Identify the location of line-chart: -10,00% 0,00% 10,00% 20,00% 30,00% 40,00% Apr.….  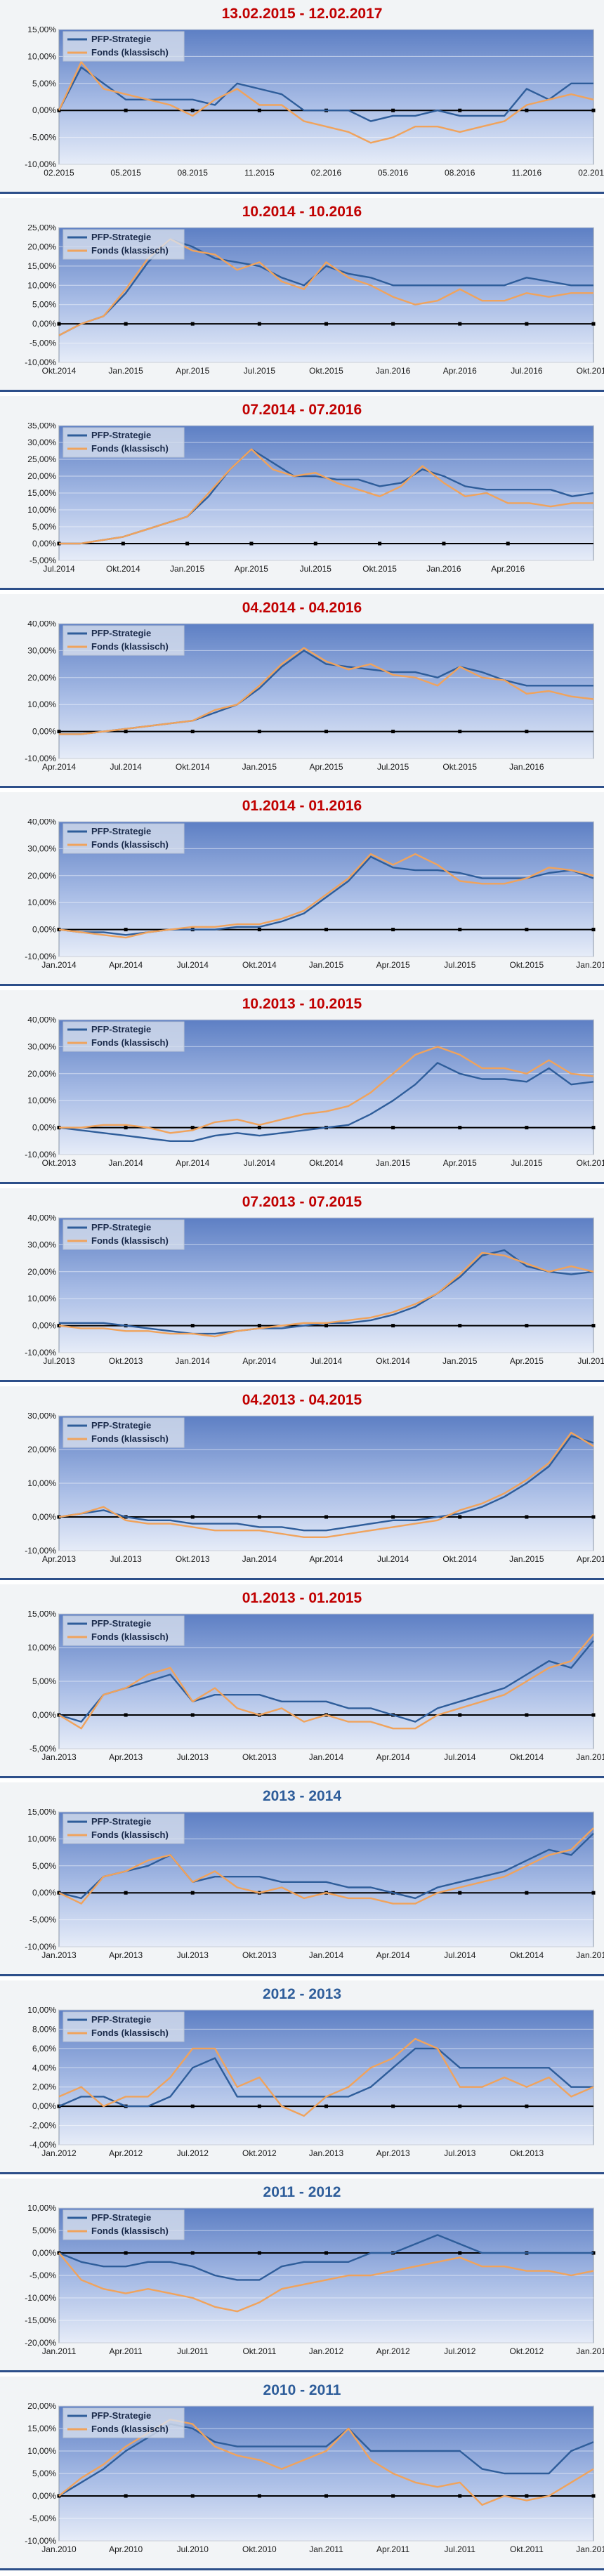
(309, 696).